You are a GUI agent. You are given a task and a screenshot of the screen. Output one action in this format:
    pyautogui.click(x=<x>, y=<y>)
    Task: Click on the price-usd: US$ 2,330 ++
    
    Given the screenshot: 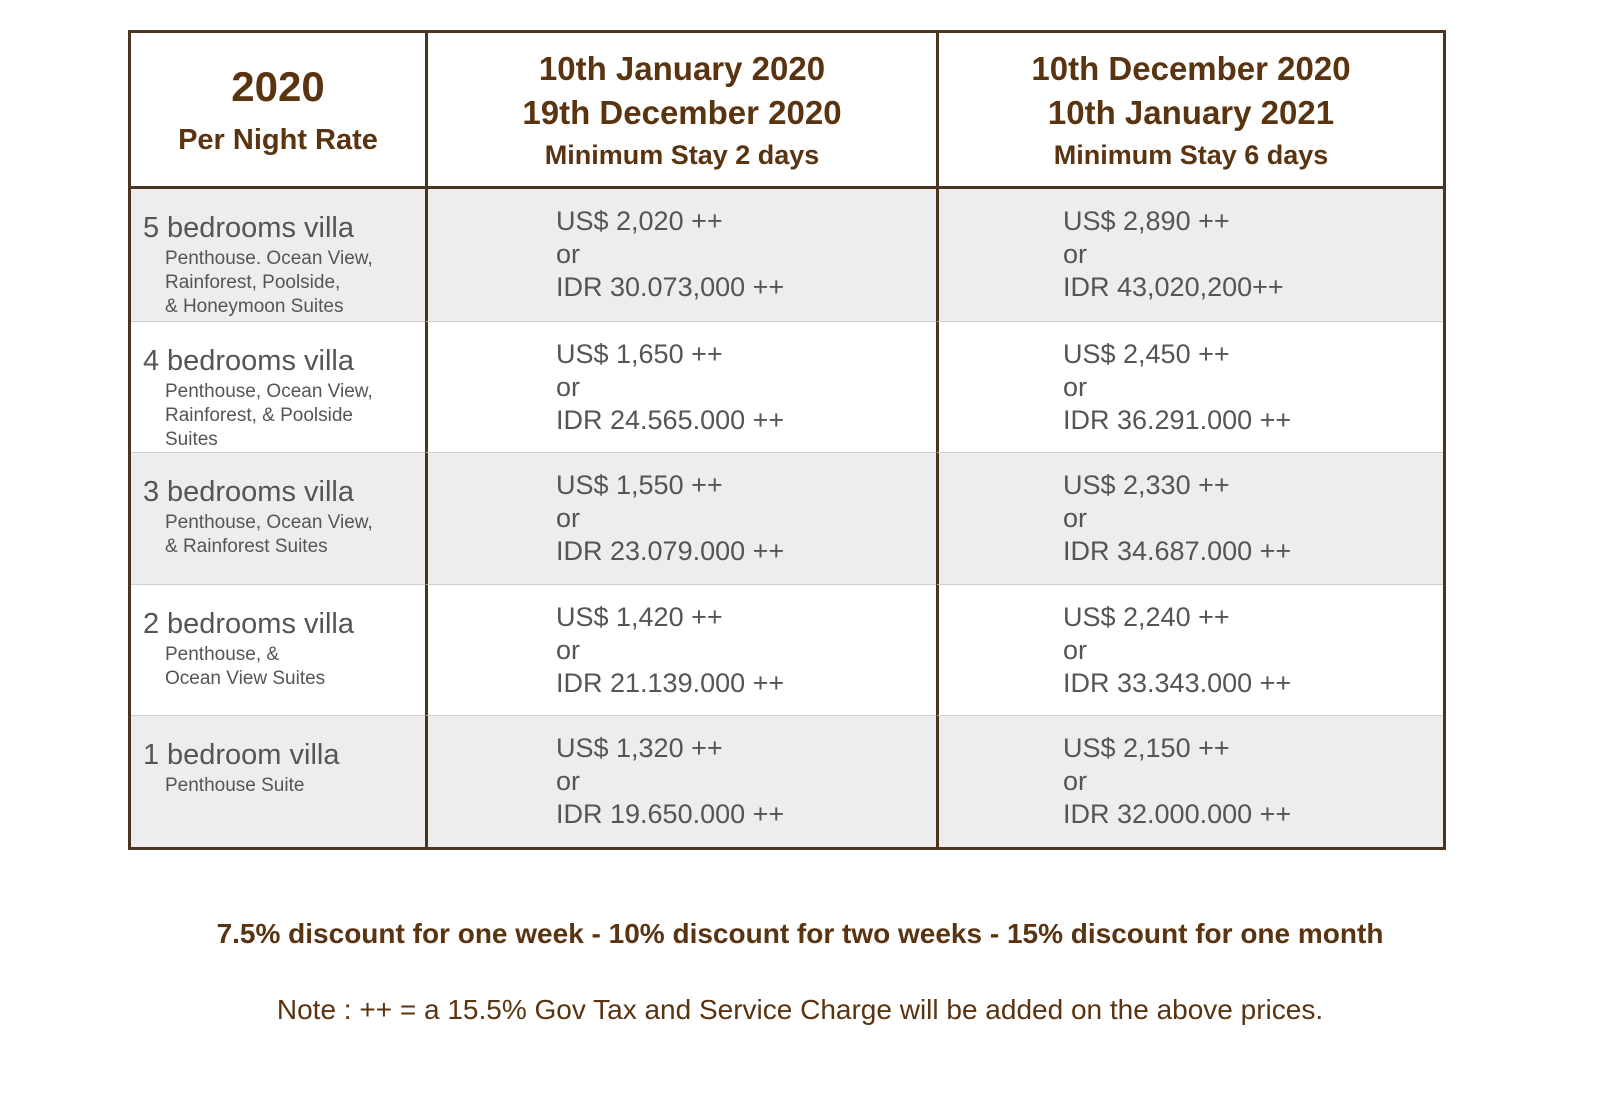 What is the action you would take?
    pyautogui.click(x=1146, y=485)
    